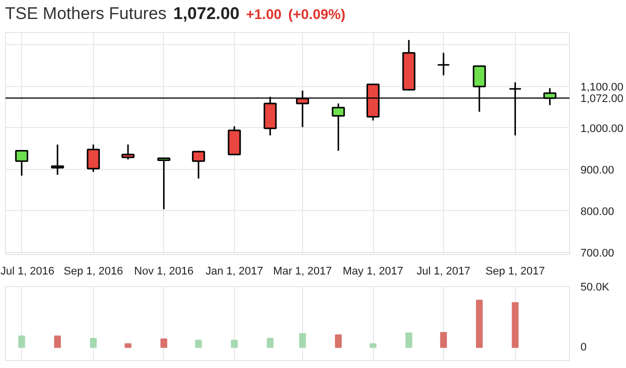  Describe the element at coordinates (602, 87) in the screenshot. I see `y-tick-label: 1,100.00` at that location.